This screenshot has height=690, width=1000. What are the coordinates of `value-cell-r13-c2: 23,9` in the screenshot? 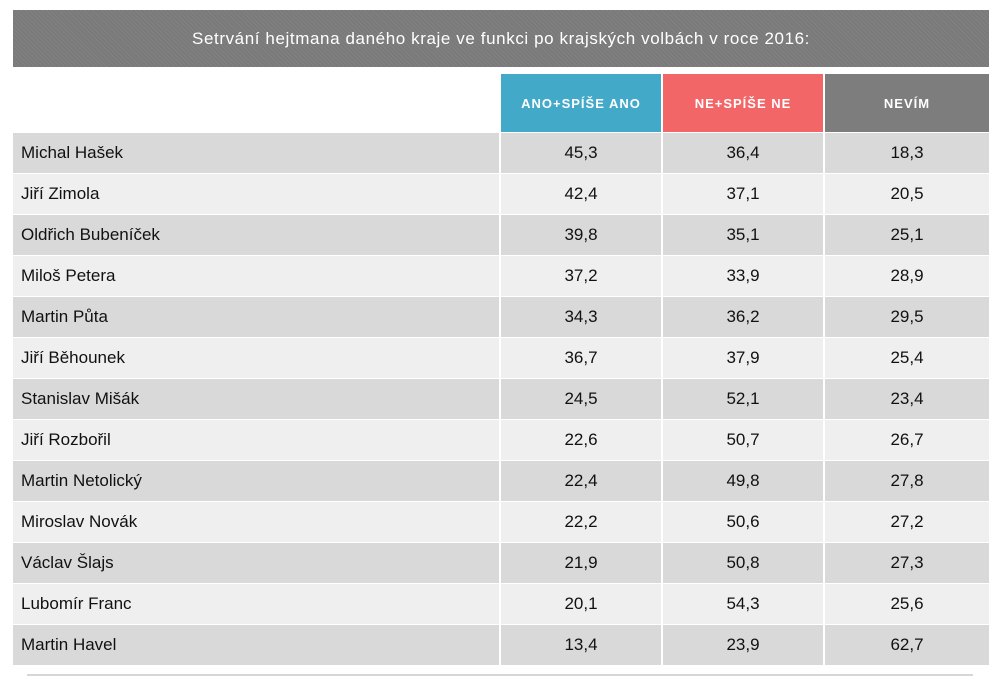 It's located at (744, 645).